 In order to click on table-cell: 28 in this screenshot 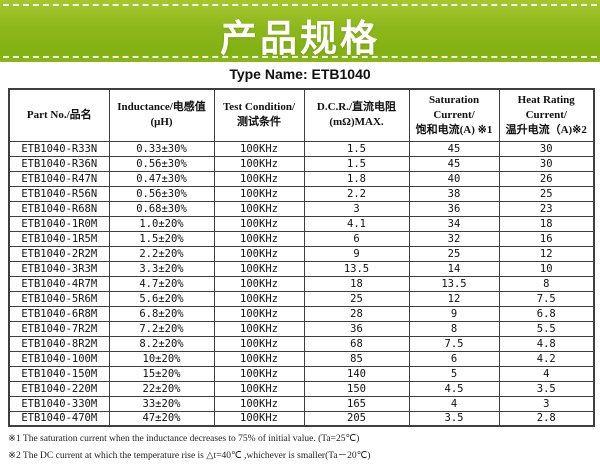, I will do `click(356, 313)`.